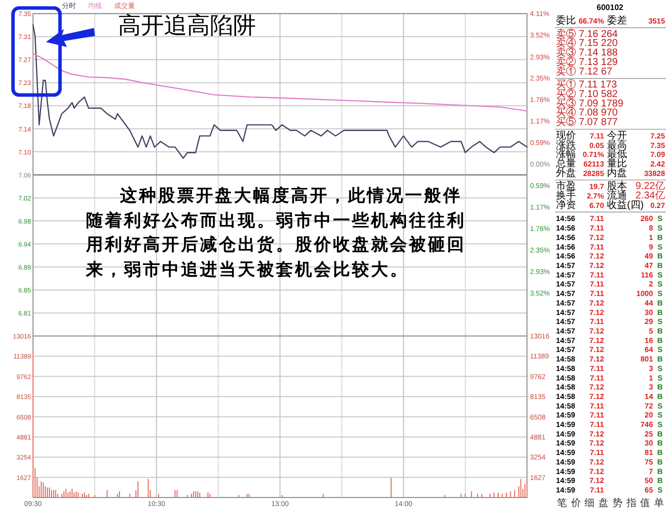 The width and height of the screenshot is (666, 512). What do you see at coordinates (645, 503) in the screenshot?
I see `category-label: 值` at bounding box center [645, 503].